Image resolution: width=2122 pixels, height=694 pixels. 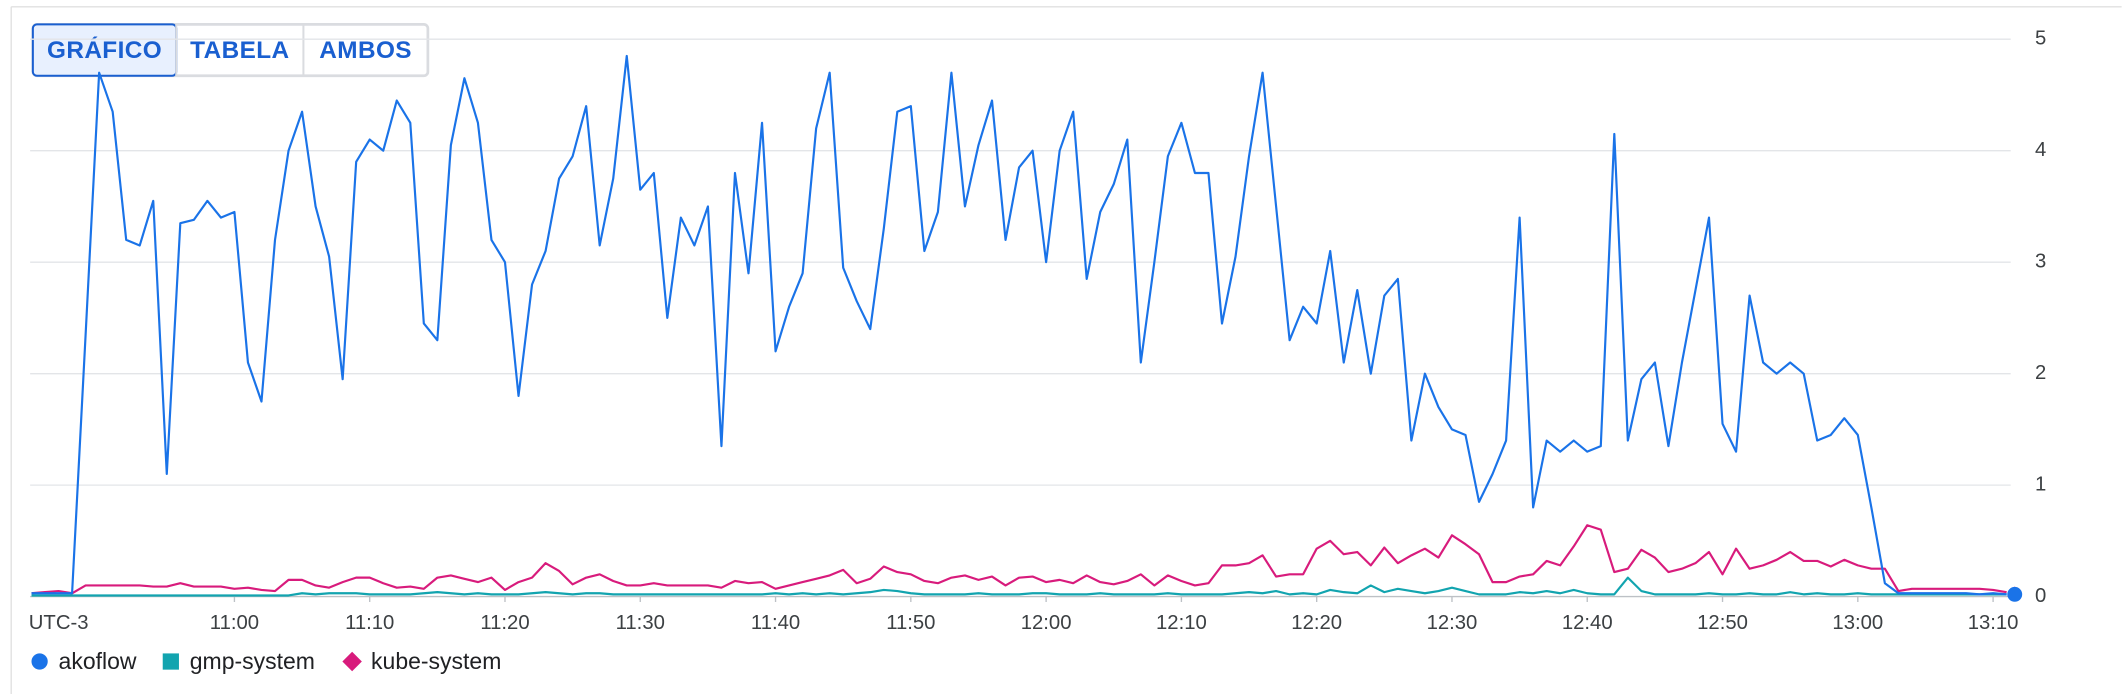 I want to click on x-tick-label: 12:50, so click(x=1722, y=623).